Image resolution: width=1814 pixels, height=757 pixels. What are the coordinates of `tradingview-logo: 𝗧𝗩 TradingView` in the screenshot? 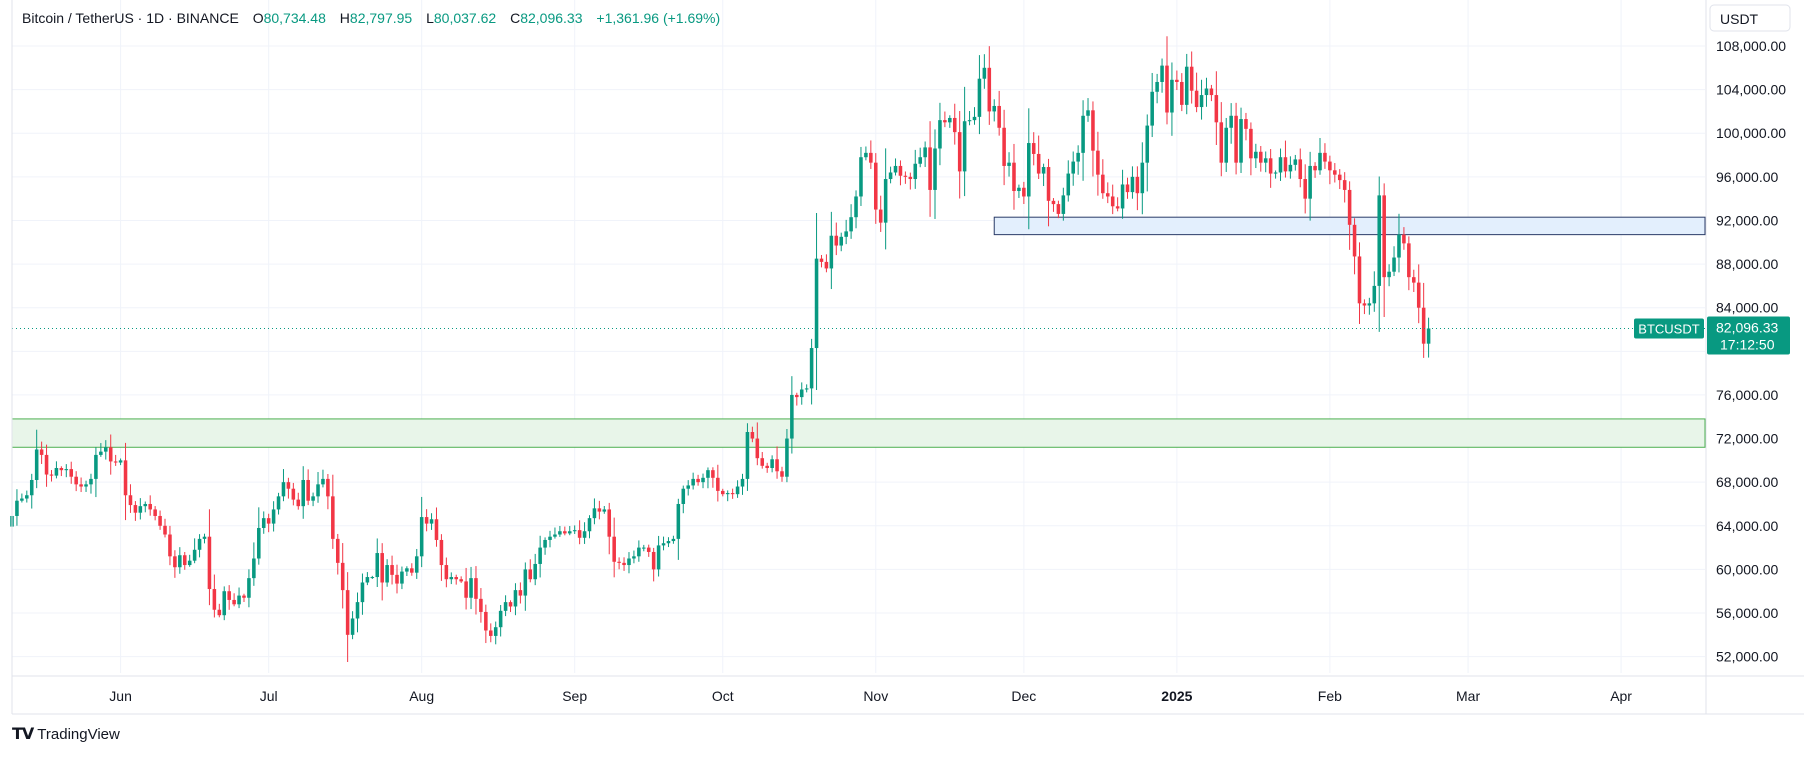 It's located at (66, 734).